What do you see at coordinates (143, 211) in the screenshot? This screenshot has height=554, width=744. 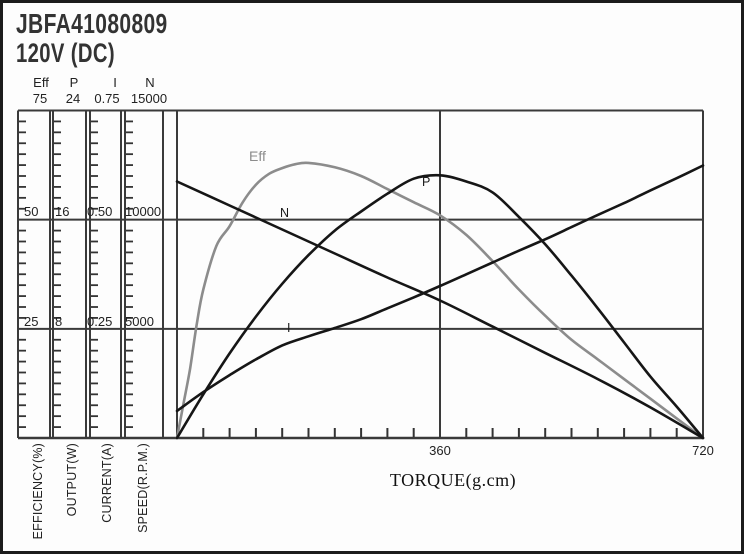 I see `axis-tick-label: 10000` at bounding box center [143, 211].